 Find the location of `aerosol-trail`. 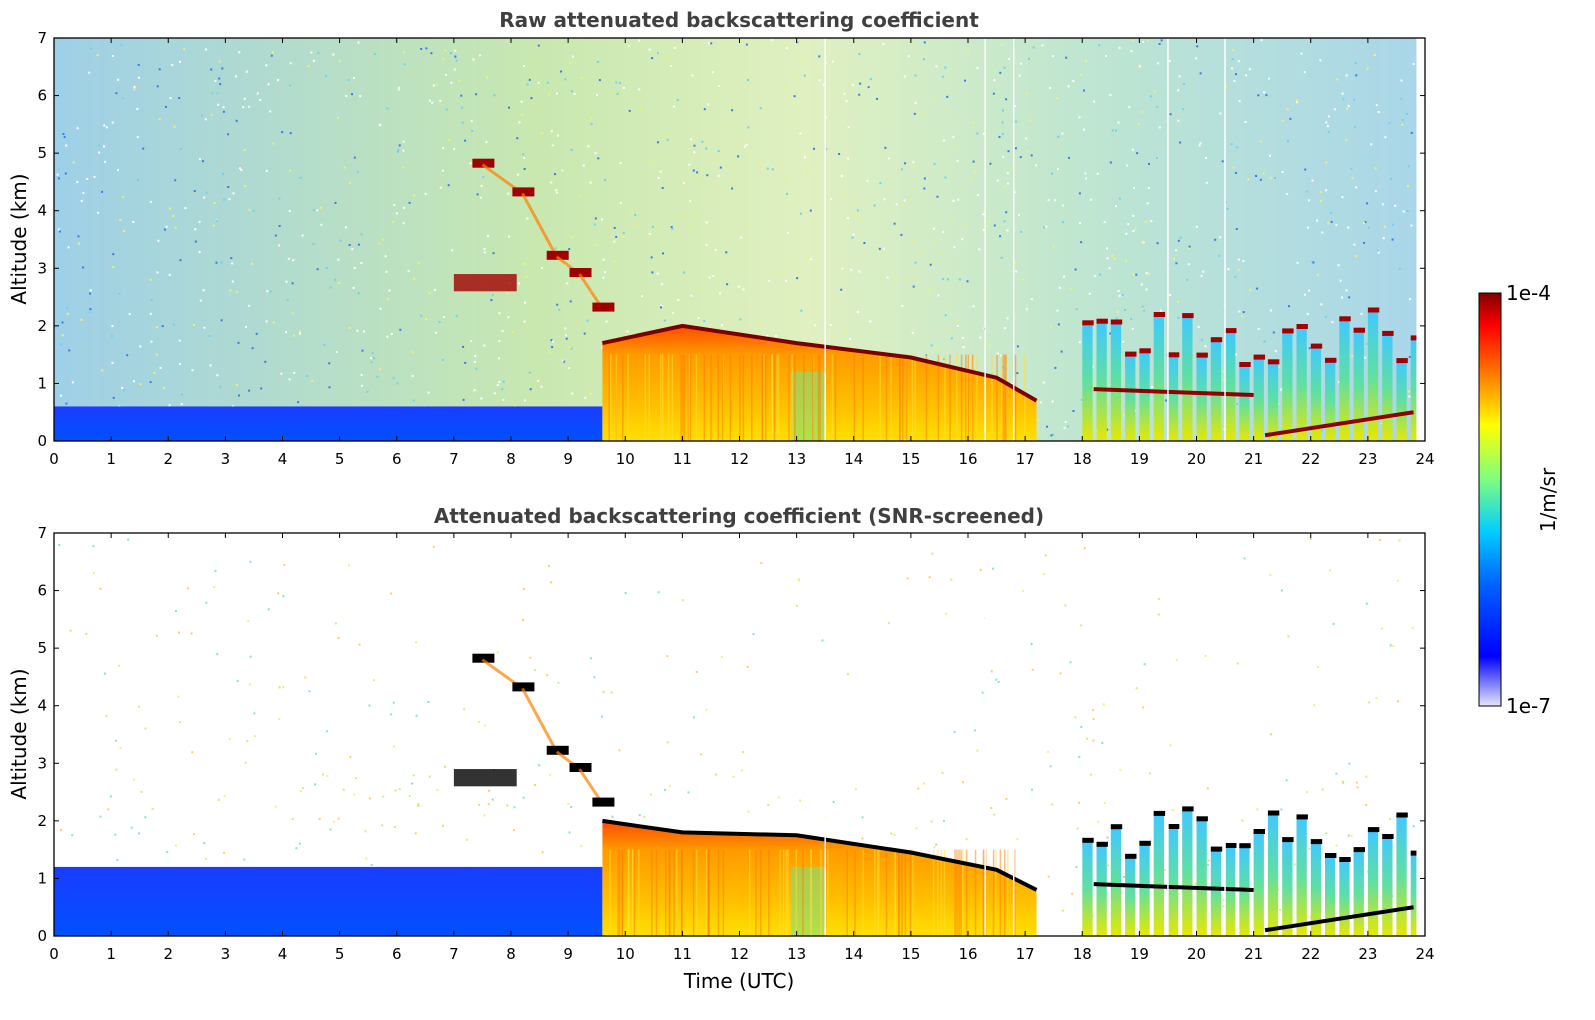

aerosol-trail is located at coordinates (540, 720).